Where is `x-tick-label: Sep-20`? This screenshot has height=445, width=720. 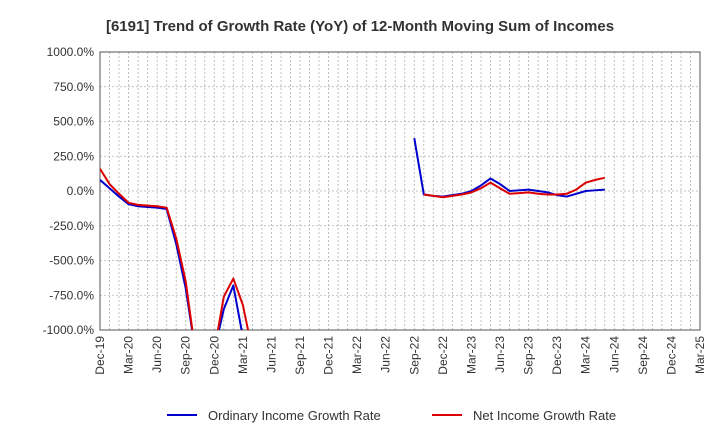
x-tick-label: Sep-20 is located at coordinates (186, 355).